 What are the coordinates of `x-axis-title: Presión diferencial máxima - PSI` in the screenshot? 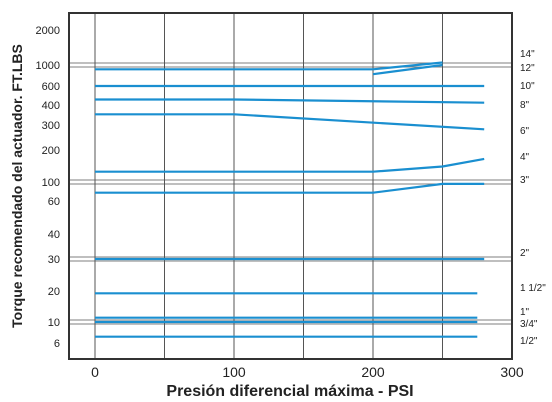 It's located at (289, 391).